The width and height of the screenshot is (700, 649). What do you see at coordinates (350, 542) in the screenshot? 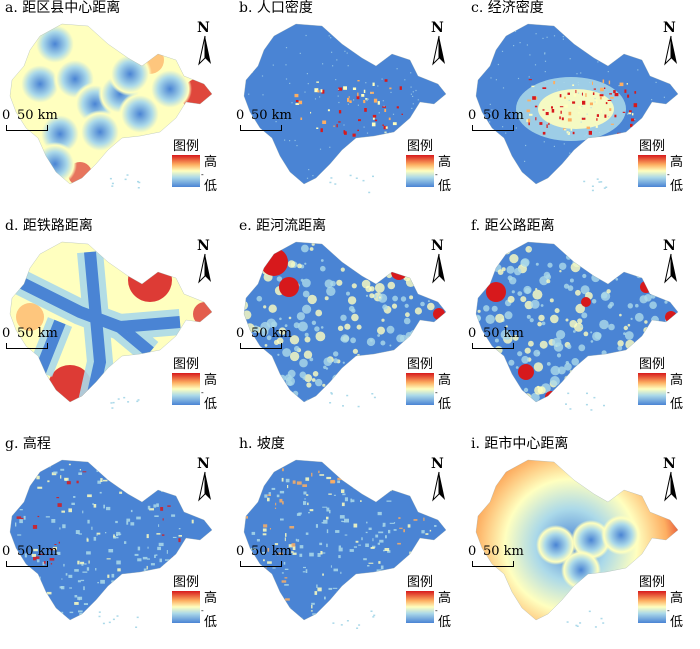
I see `map-panel: h. 坡度 N 0 50 km 图例 高 - 低` at bounding box center [350, 542].